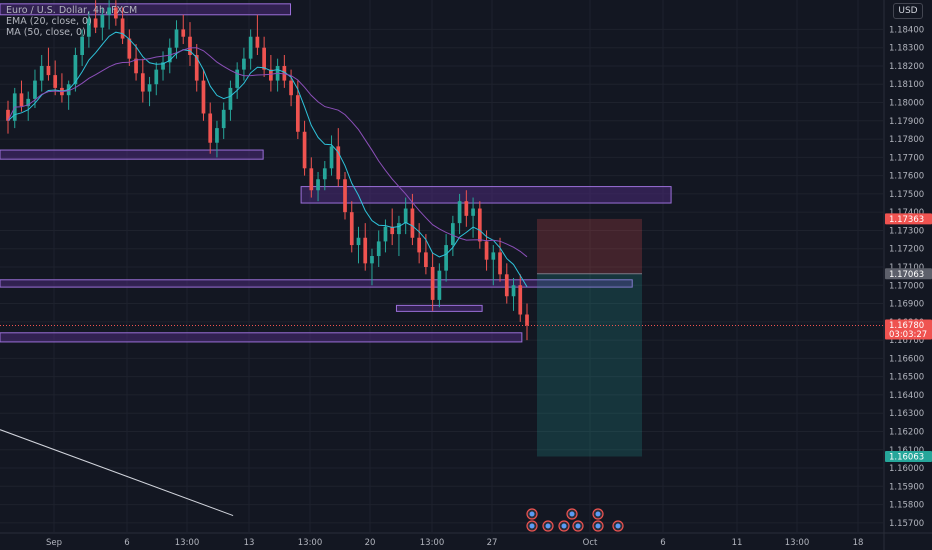 The height and width of the screenshot is (550, 932). Describe the element at coordinates (906, 195) in the screenshot. I see `price-tick-label: 1.17500` at that location.